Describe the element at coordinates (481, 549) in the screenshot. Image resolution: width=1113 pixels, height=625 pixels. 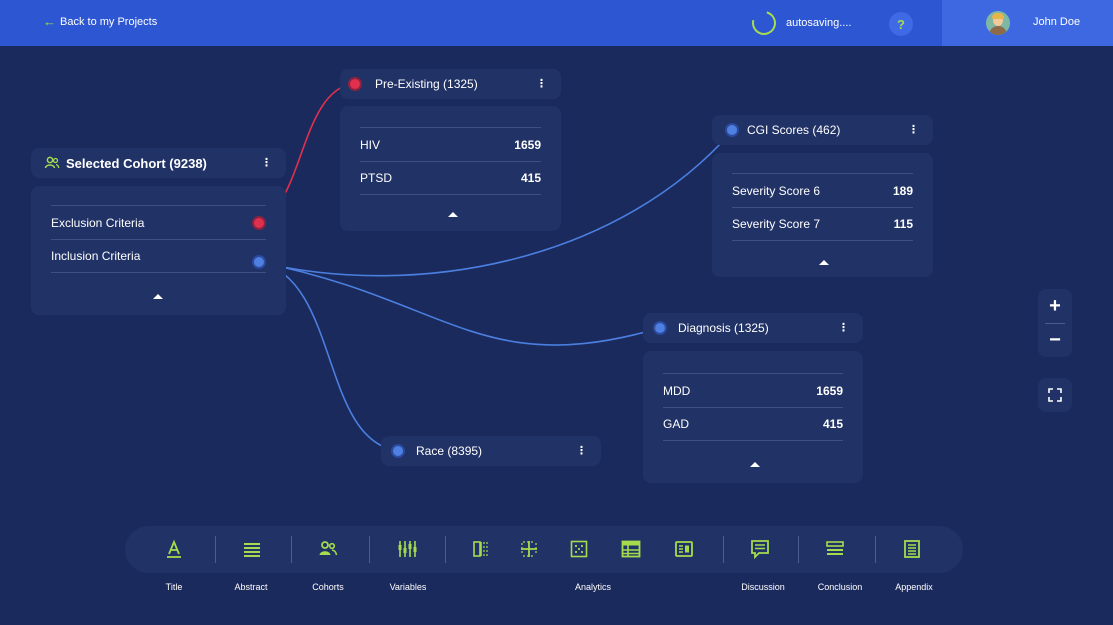
I see `split-column-icon` at that location.